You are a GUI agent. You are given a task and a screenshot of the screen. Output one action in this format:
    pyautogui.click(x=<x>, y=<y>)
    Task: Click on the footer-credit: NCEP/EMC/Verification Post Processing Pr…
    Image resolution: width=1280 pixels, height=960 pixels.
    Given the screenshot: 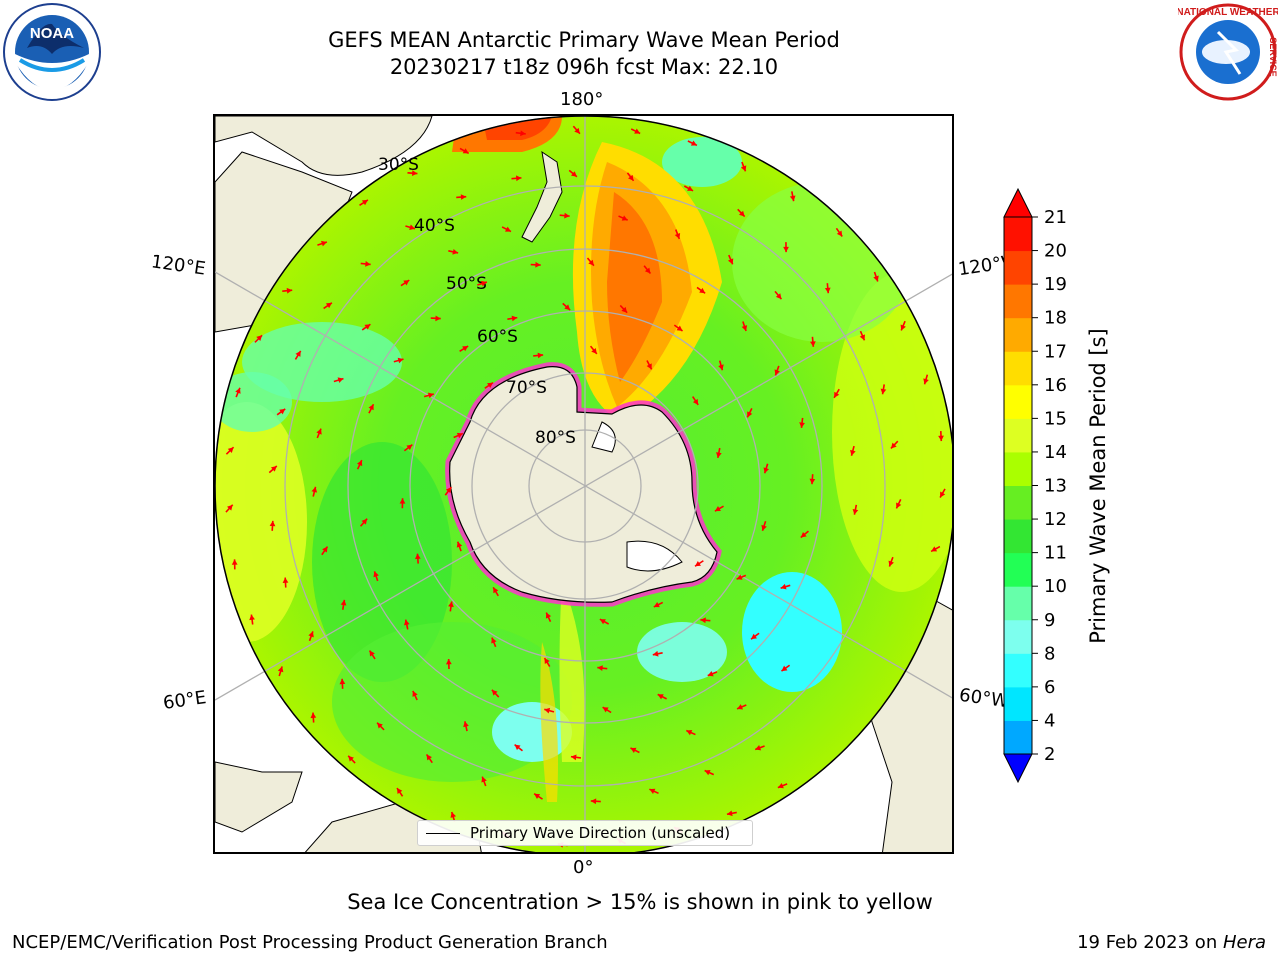 What is the action you would take?
    pyautogui.click(x=310, y=942)
    